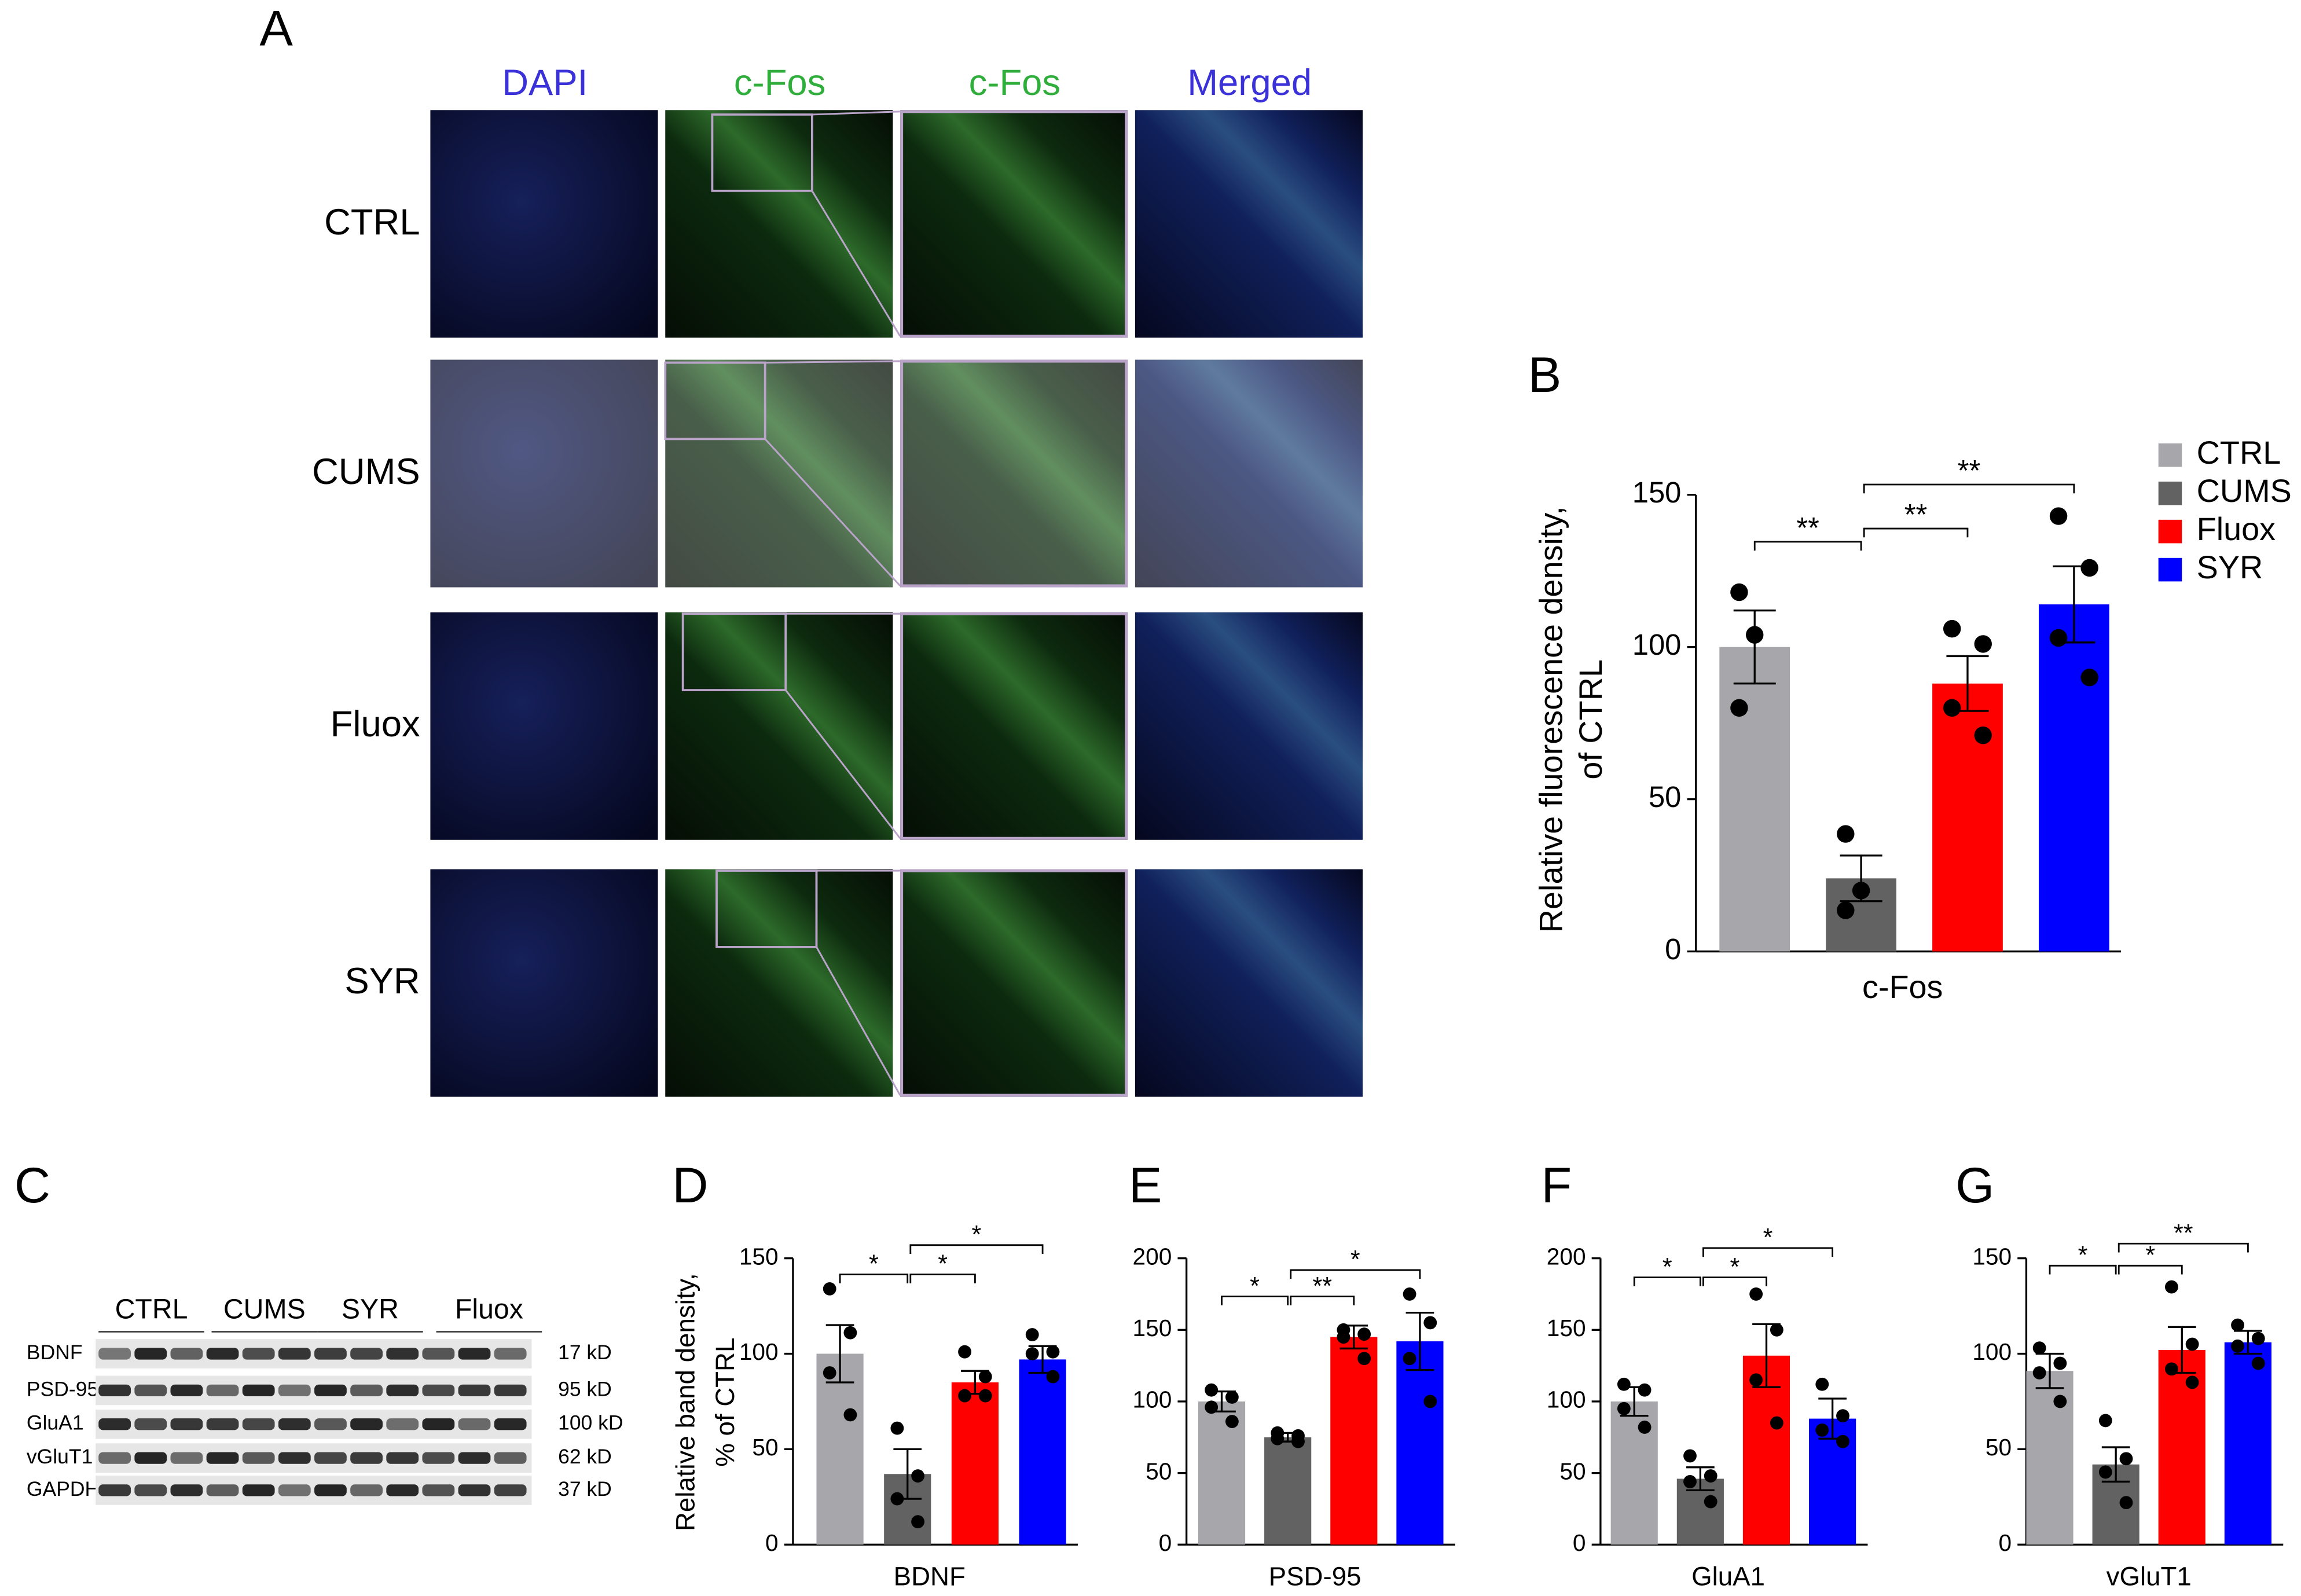  What do you see at coordinates (1145, 1185) in the screenshot?
I see `panel-label: E` at bounding box center [1145, 1185].